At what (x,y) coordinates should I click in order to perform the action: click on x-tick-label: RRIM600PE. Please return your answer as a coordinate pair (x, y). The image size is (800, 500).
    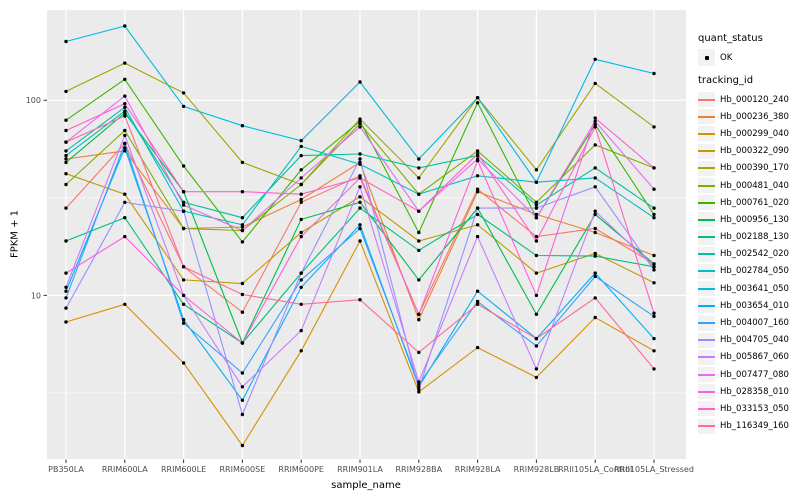
    Looking at the image, I should click on (301, 469).